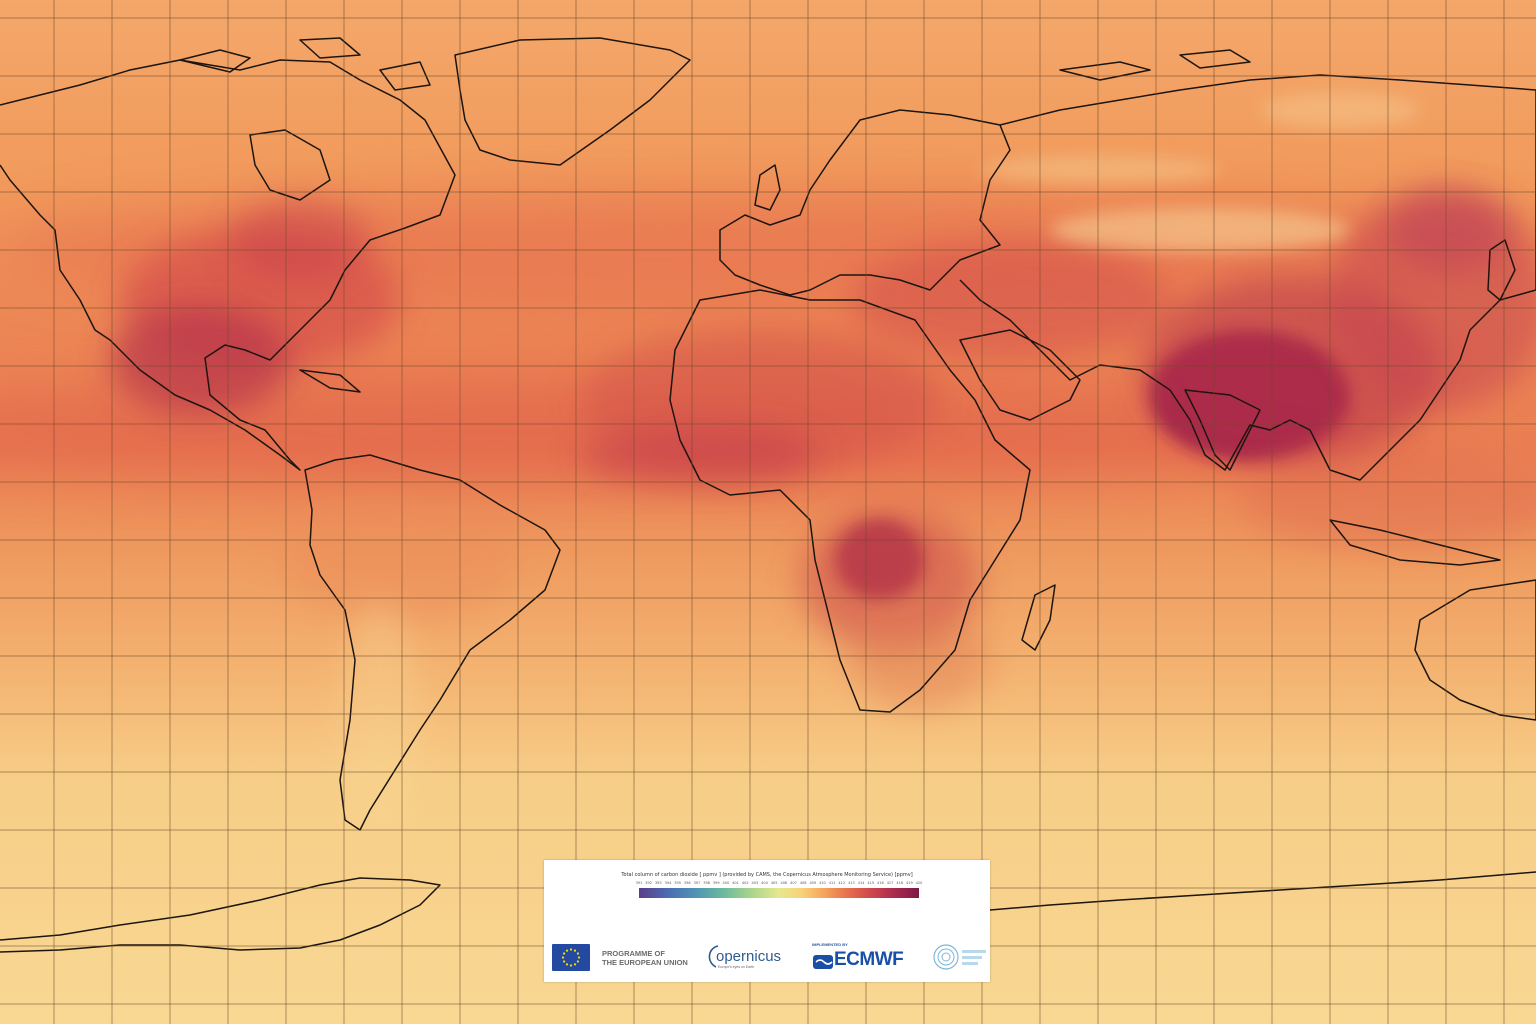 This screenshot has height=1024, width=1536. Describe the element at coordinates (767, 187) in the screenshot. I see `uk-coast` at that location.